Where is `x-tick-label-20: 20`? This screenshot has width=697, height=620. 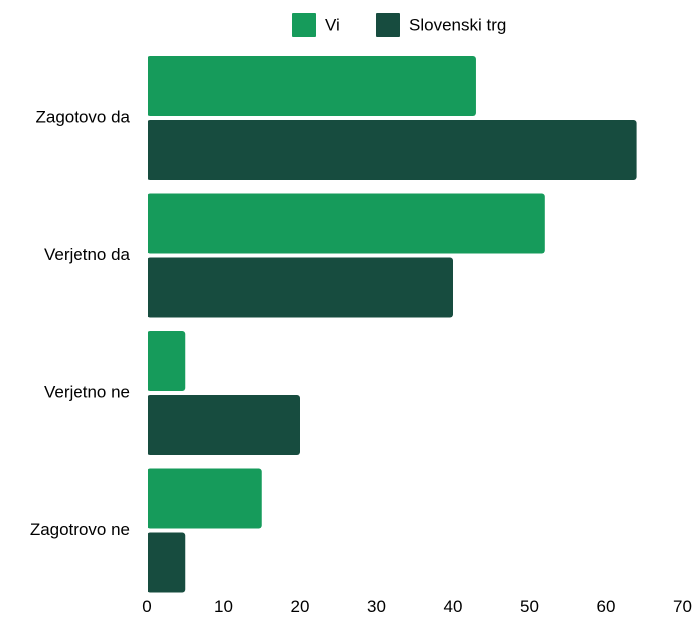
x-tick-label-20: 20 is located at coordinates (300, 606).